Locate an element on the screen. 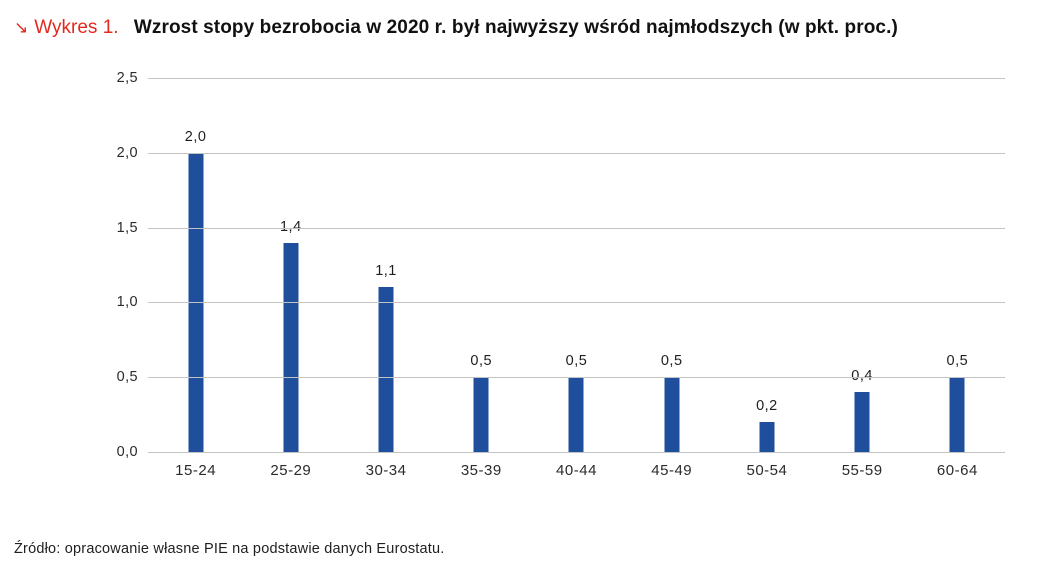 The image size is (1064, 587). y-axis-tick-label: 0,0 is located at coordinates (127, 452).